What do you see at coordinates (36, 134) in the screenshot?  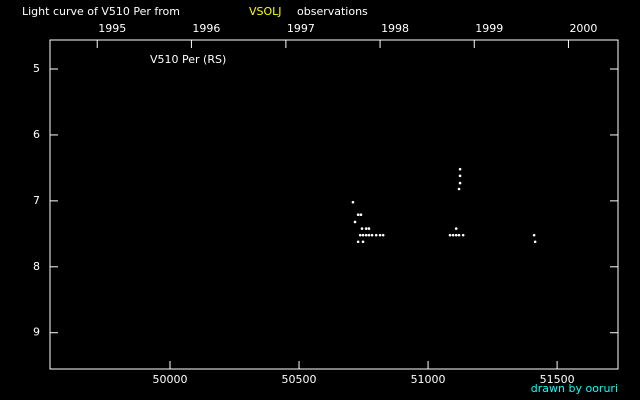 I see `y-tick-label: 6` at bounding box center [36, 134].